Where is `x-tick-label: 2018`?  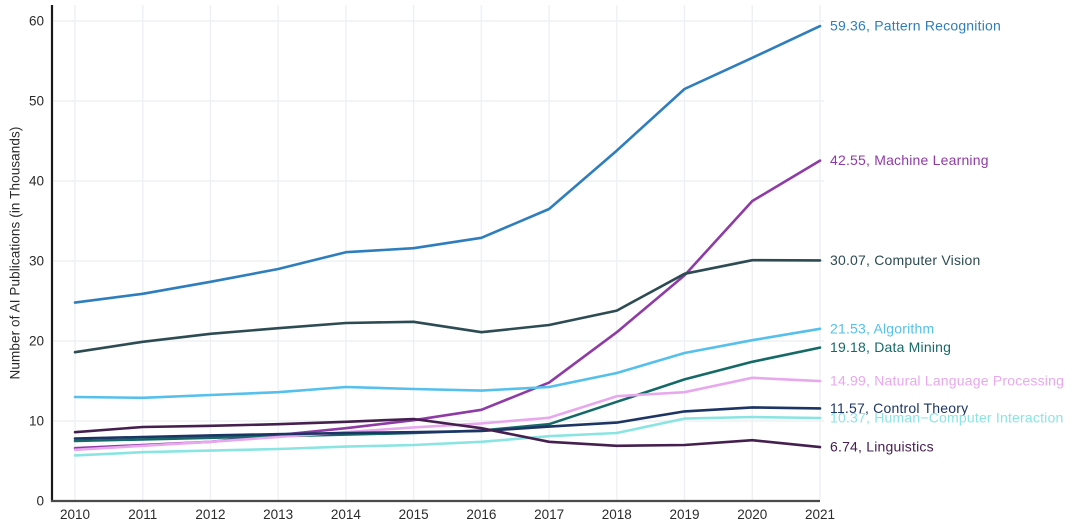
x-tick-label: 2018 is located at coordinates (617, 514).